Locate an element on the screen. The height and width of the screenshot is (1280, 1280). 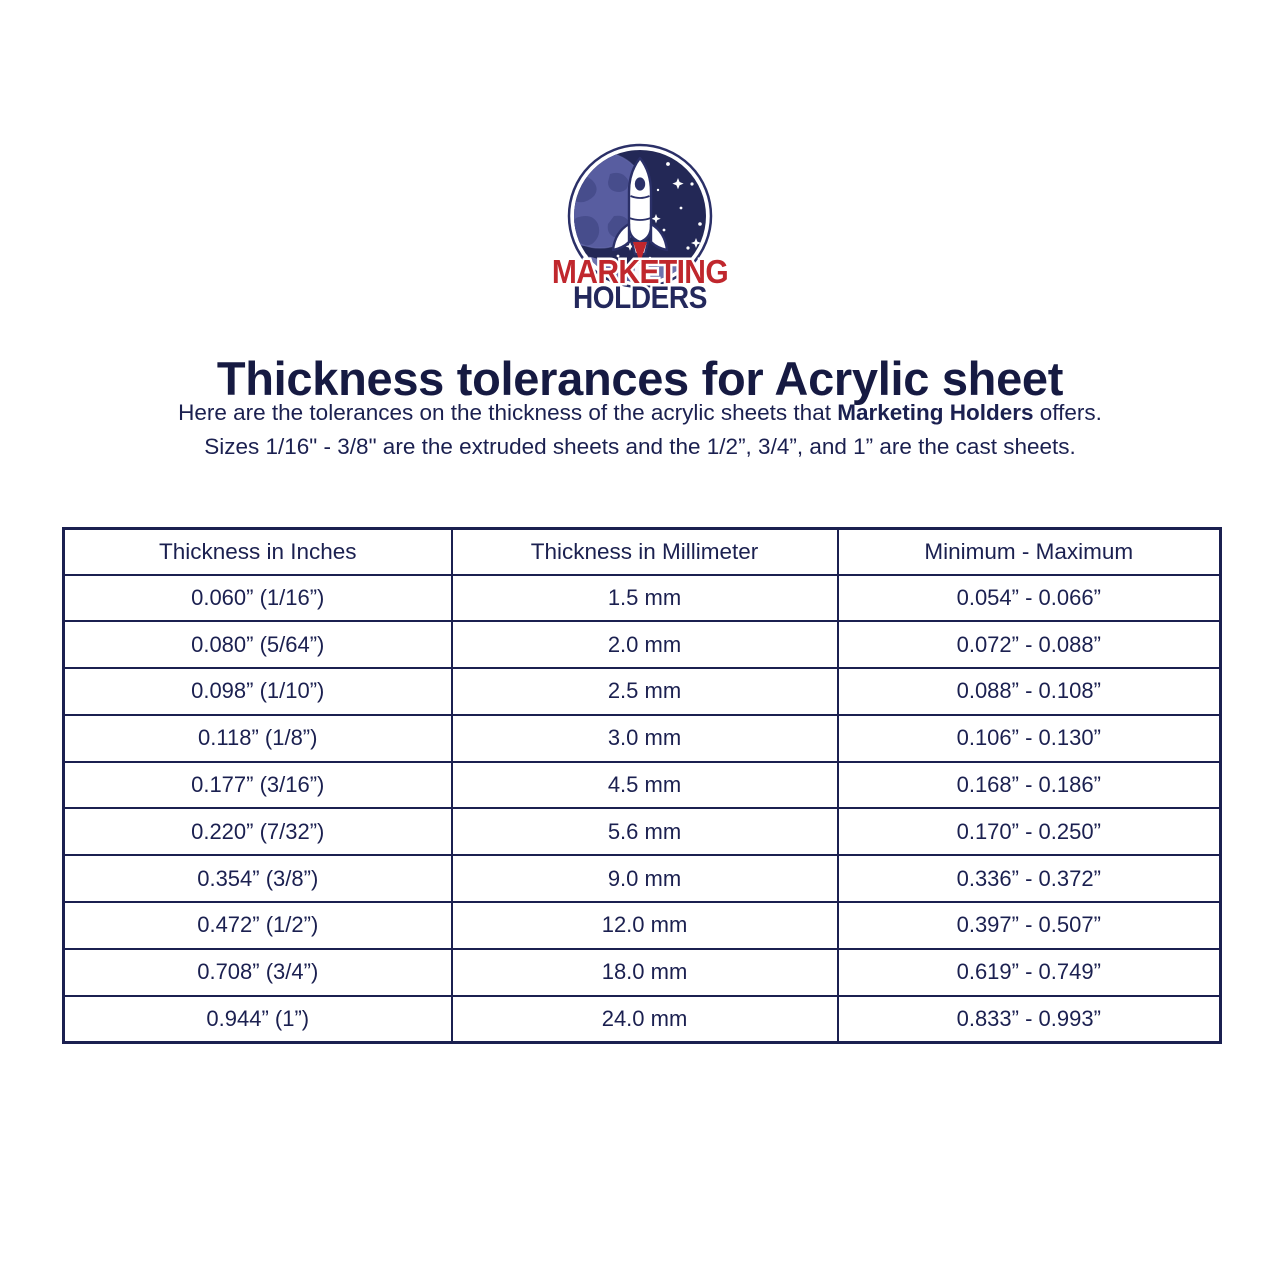
cell-min-max: 0.072” - 0.088” is located at coordinates (1029, 645).